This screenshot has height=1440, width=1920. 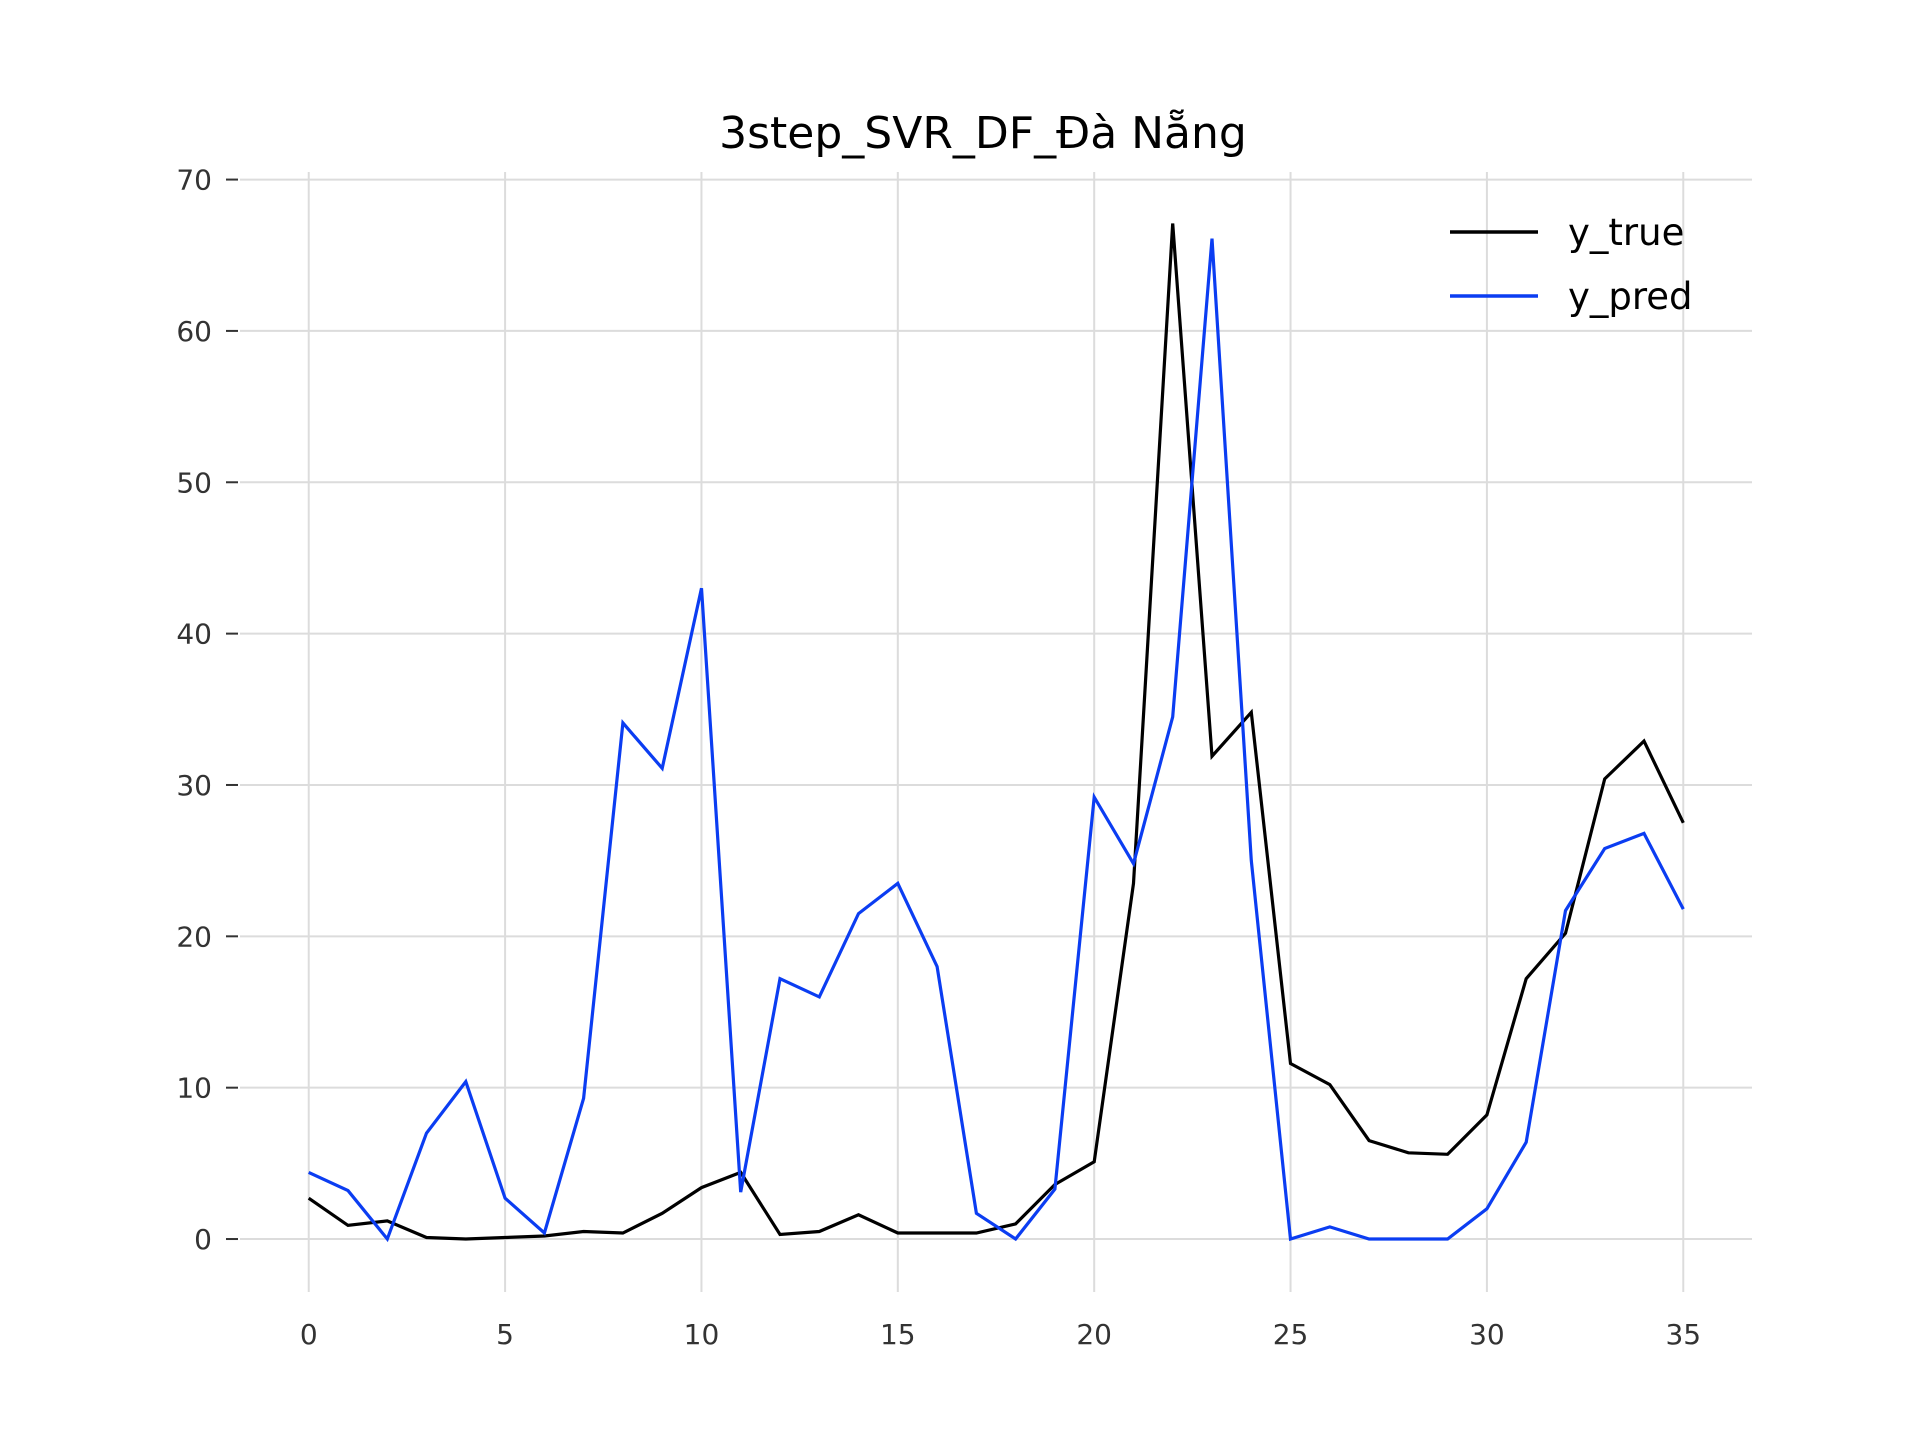 I want to click on y-tick-label: 50, so click(x=194, y=482).